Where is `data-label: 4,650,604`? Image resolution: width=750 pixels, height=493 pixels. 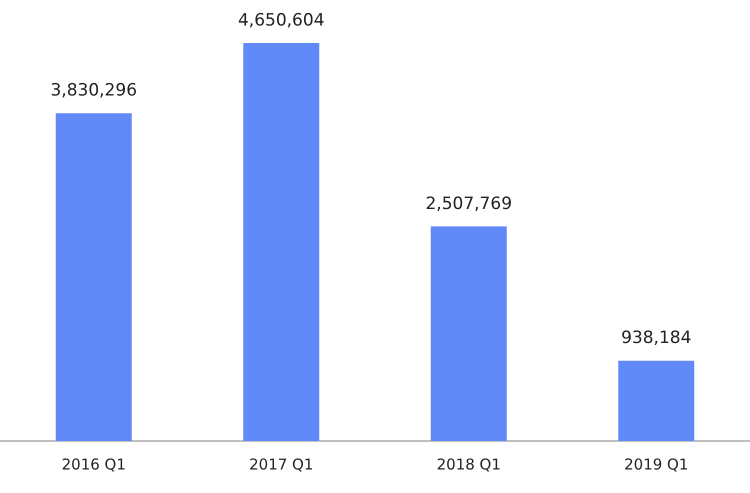 data-label: 4,650,604 is located at coordinates (281, 20).